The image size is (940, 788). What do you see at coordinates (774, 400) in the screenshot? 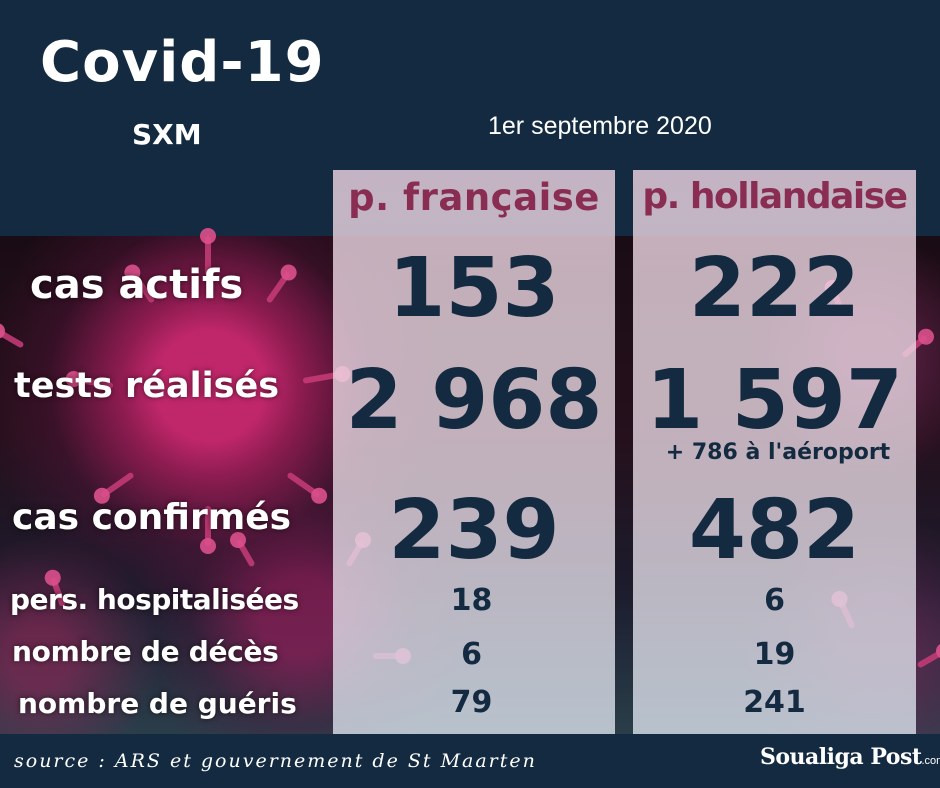
I see `value-tests-dutch: 1 597` at bounding box center [774, 400].